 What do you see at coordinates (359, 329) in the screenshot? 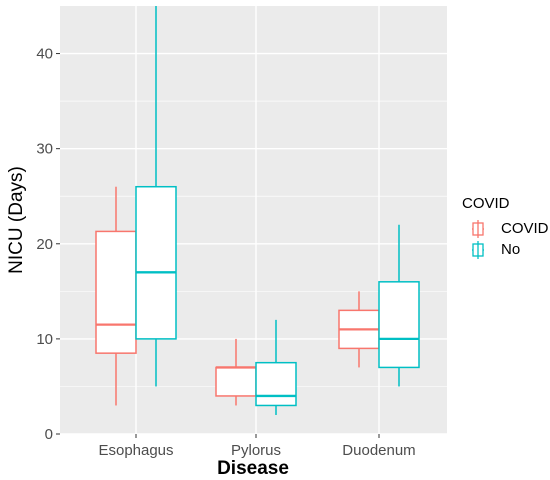
I see `box-covid-duodenum` at bounding box center [359, 329].